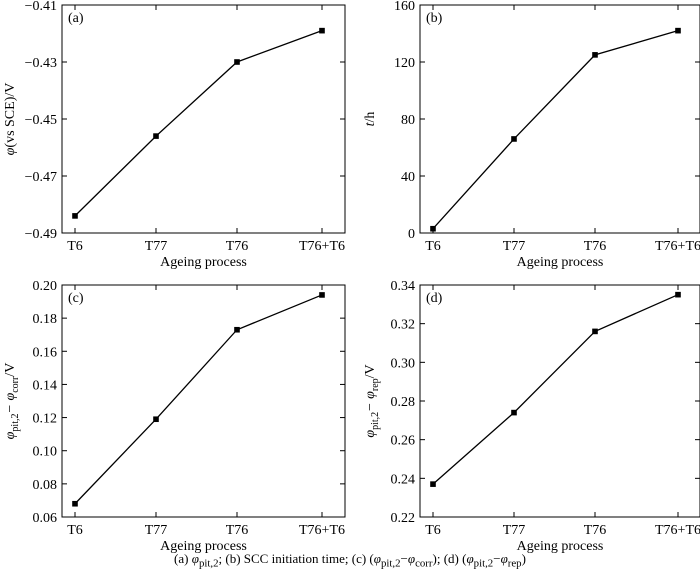 The height and width of the screenshot is (577, 700). I want to click on caption-d-minus: −, so click(497, 558).